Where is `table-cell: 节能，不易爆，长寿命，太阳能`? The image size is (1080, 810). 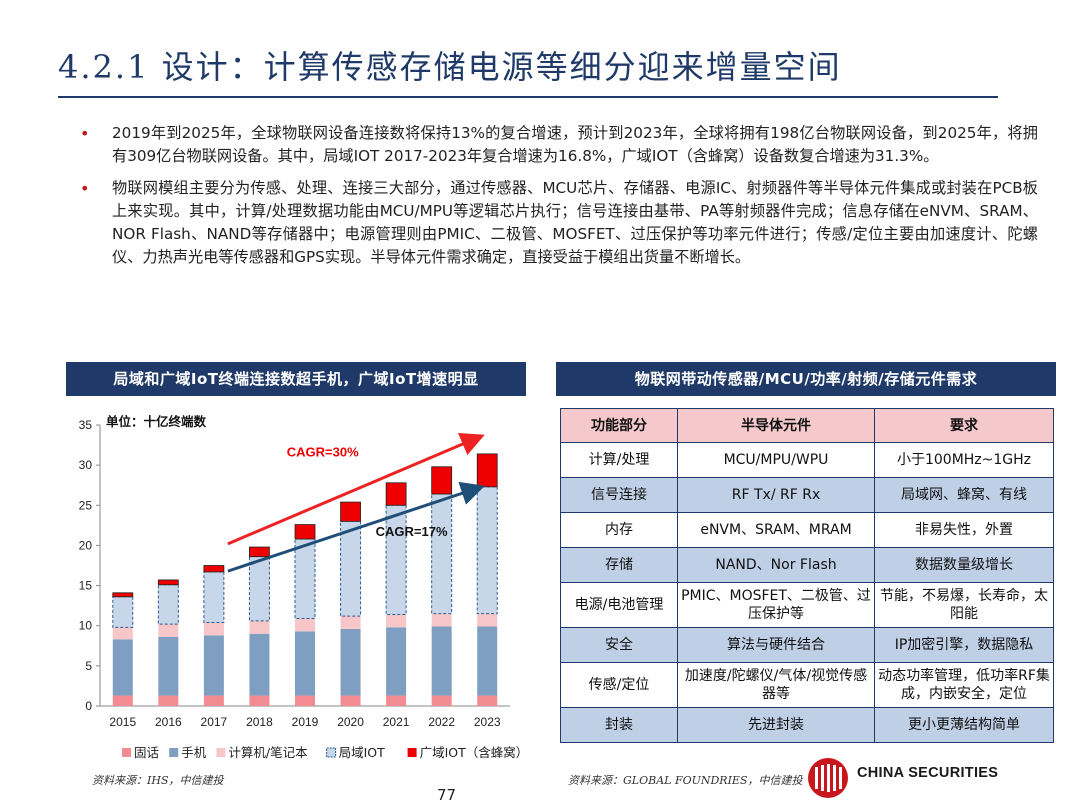 table-cell: 节能，不易爆，长寿命，太阳能 is located at coordinates (964, 605).